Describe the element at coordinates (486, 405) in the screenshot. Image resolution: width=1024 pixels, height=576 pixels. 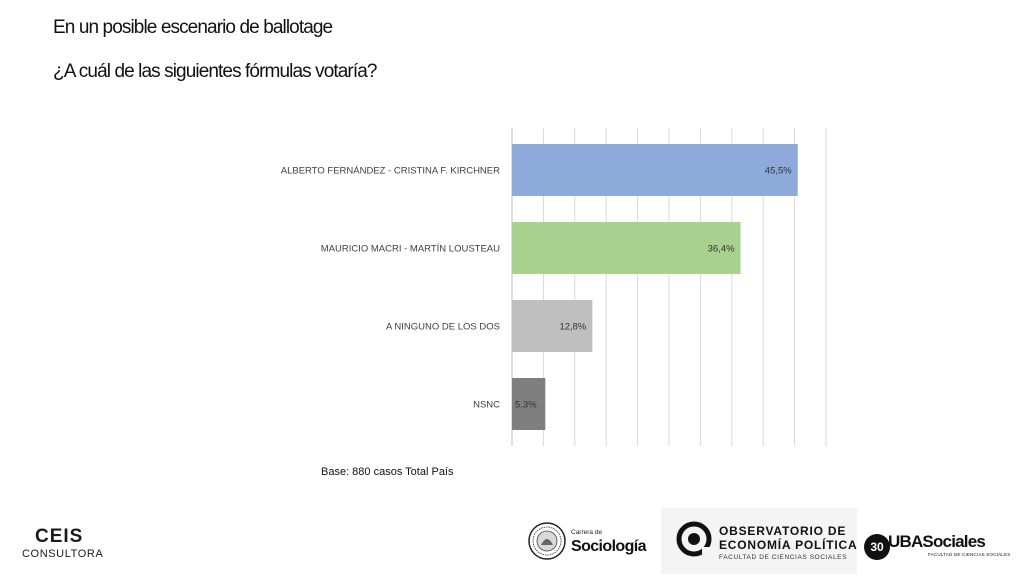
I see `category-label: NSNC` at that location.